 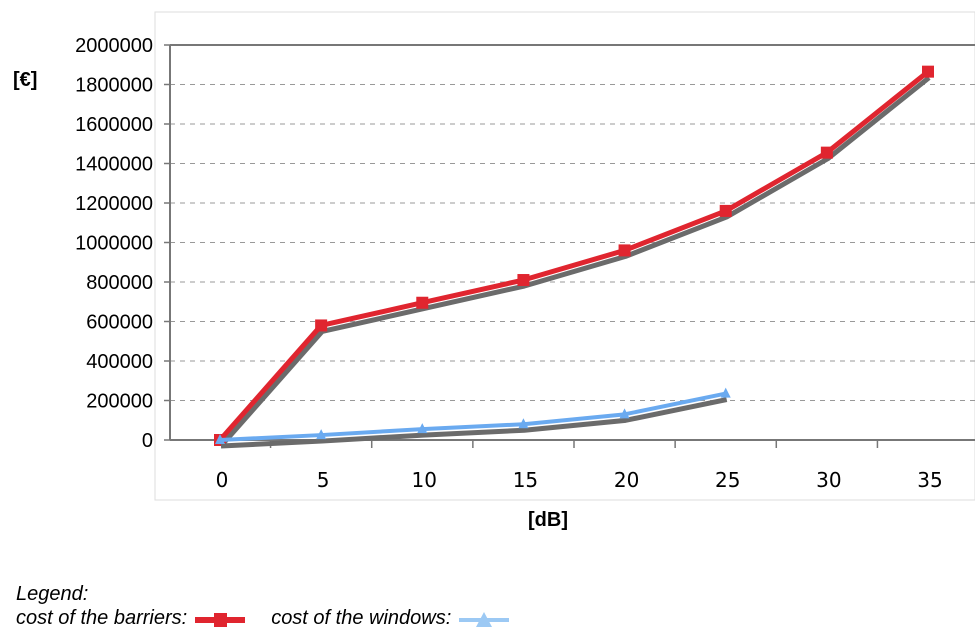 I want to click on y-tick-label: 1000000, so click(x=114, y=244).